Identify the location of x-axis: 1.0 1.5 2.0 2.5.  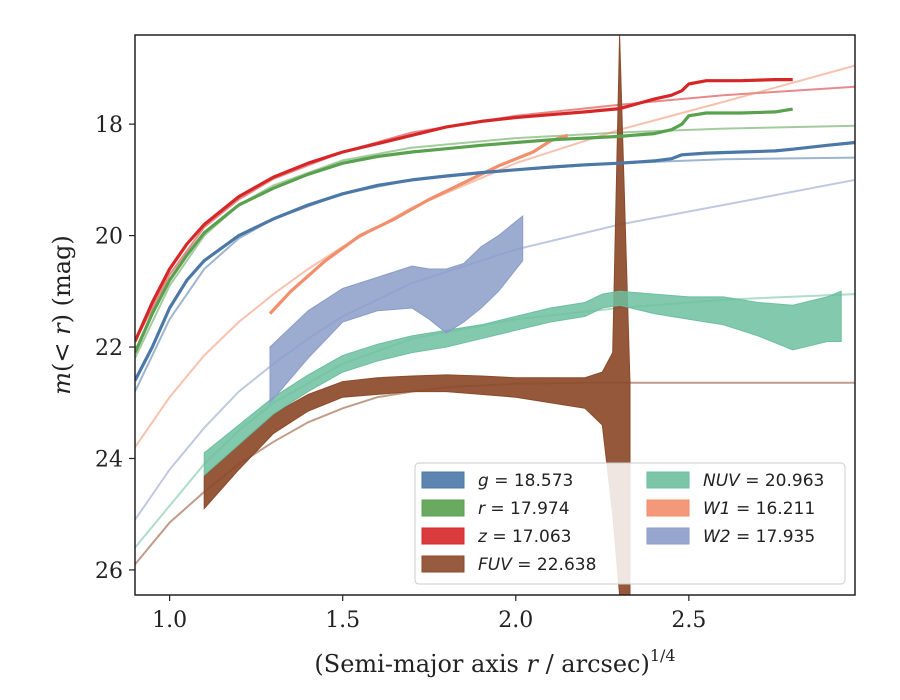
(429, 614).